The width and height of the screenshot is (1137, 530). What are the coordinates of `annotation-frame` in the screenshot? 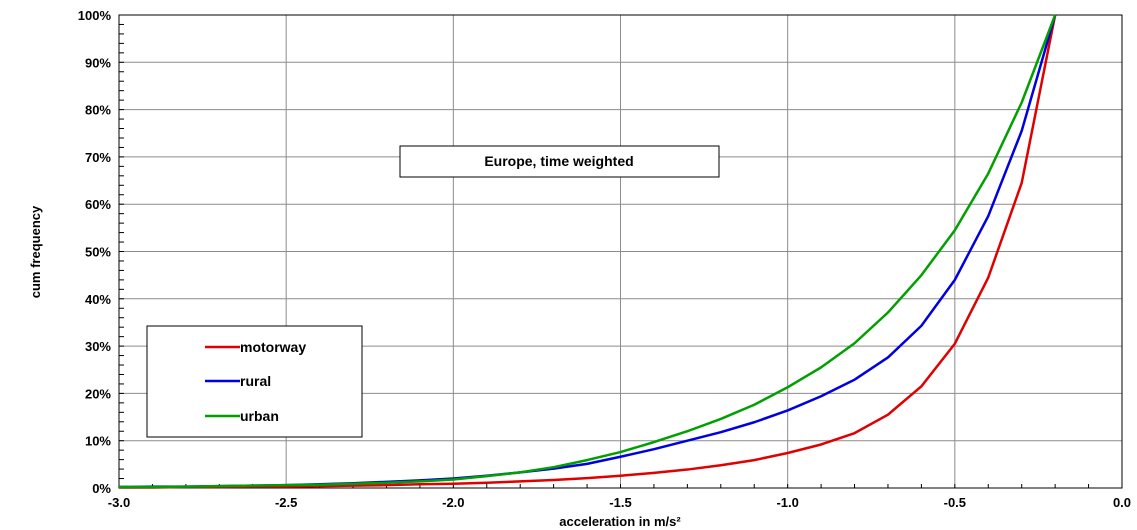 It's located at (559, 161).